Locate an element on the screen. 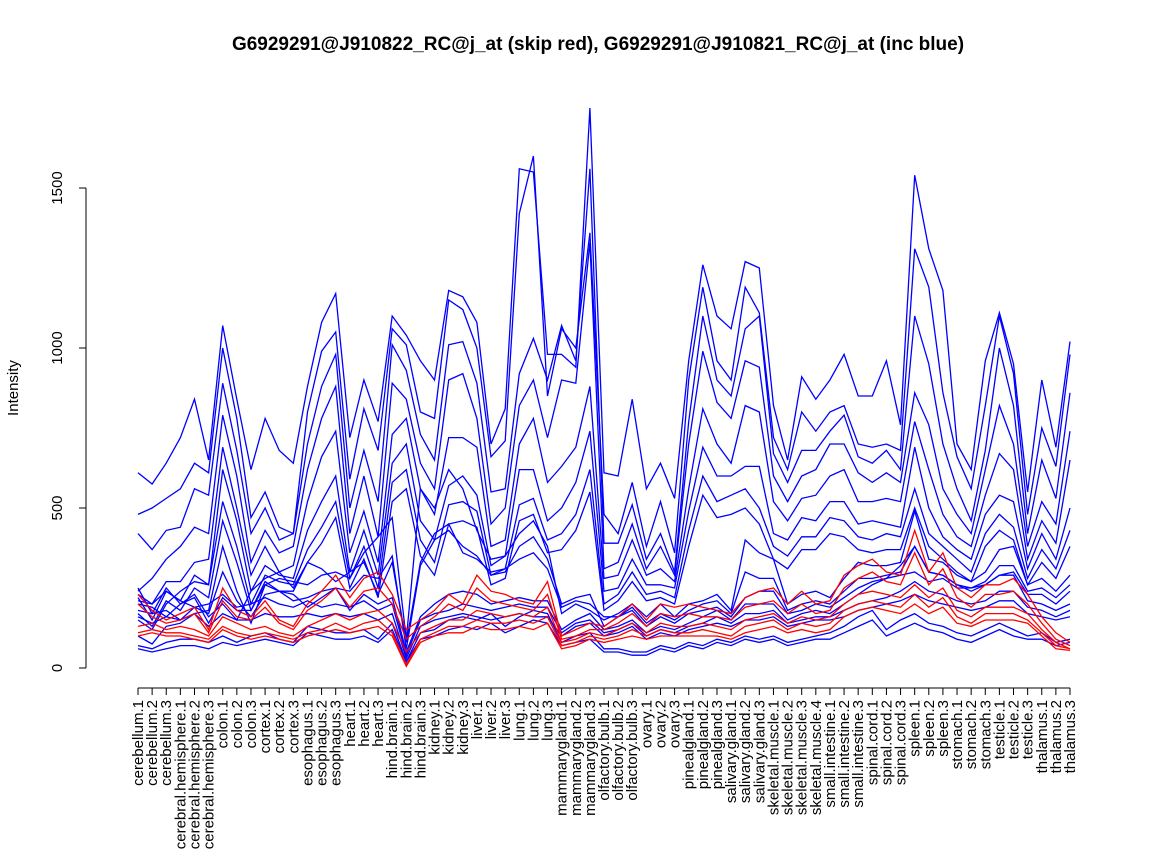 This screenshot has width=1152, height=864. x-tick-label: esophagus.2 is located at coordinates (322, 743).